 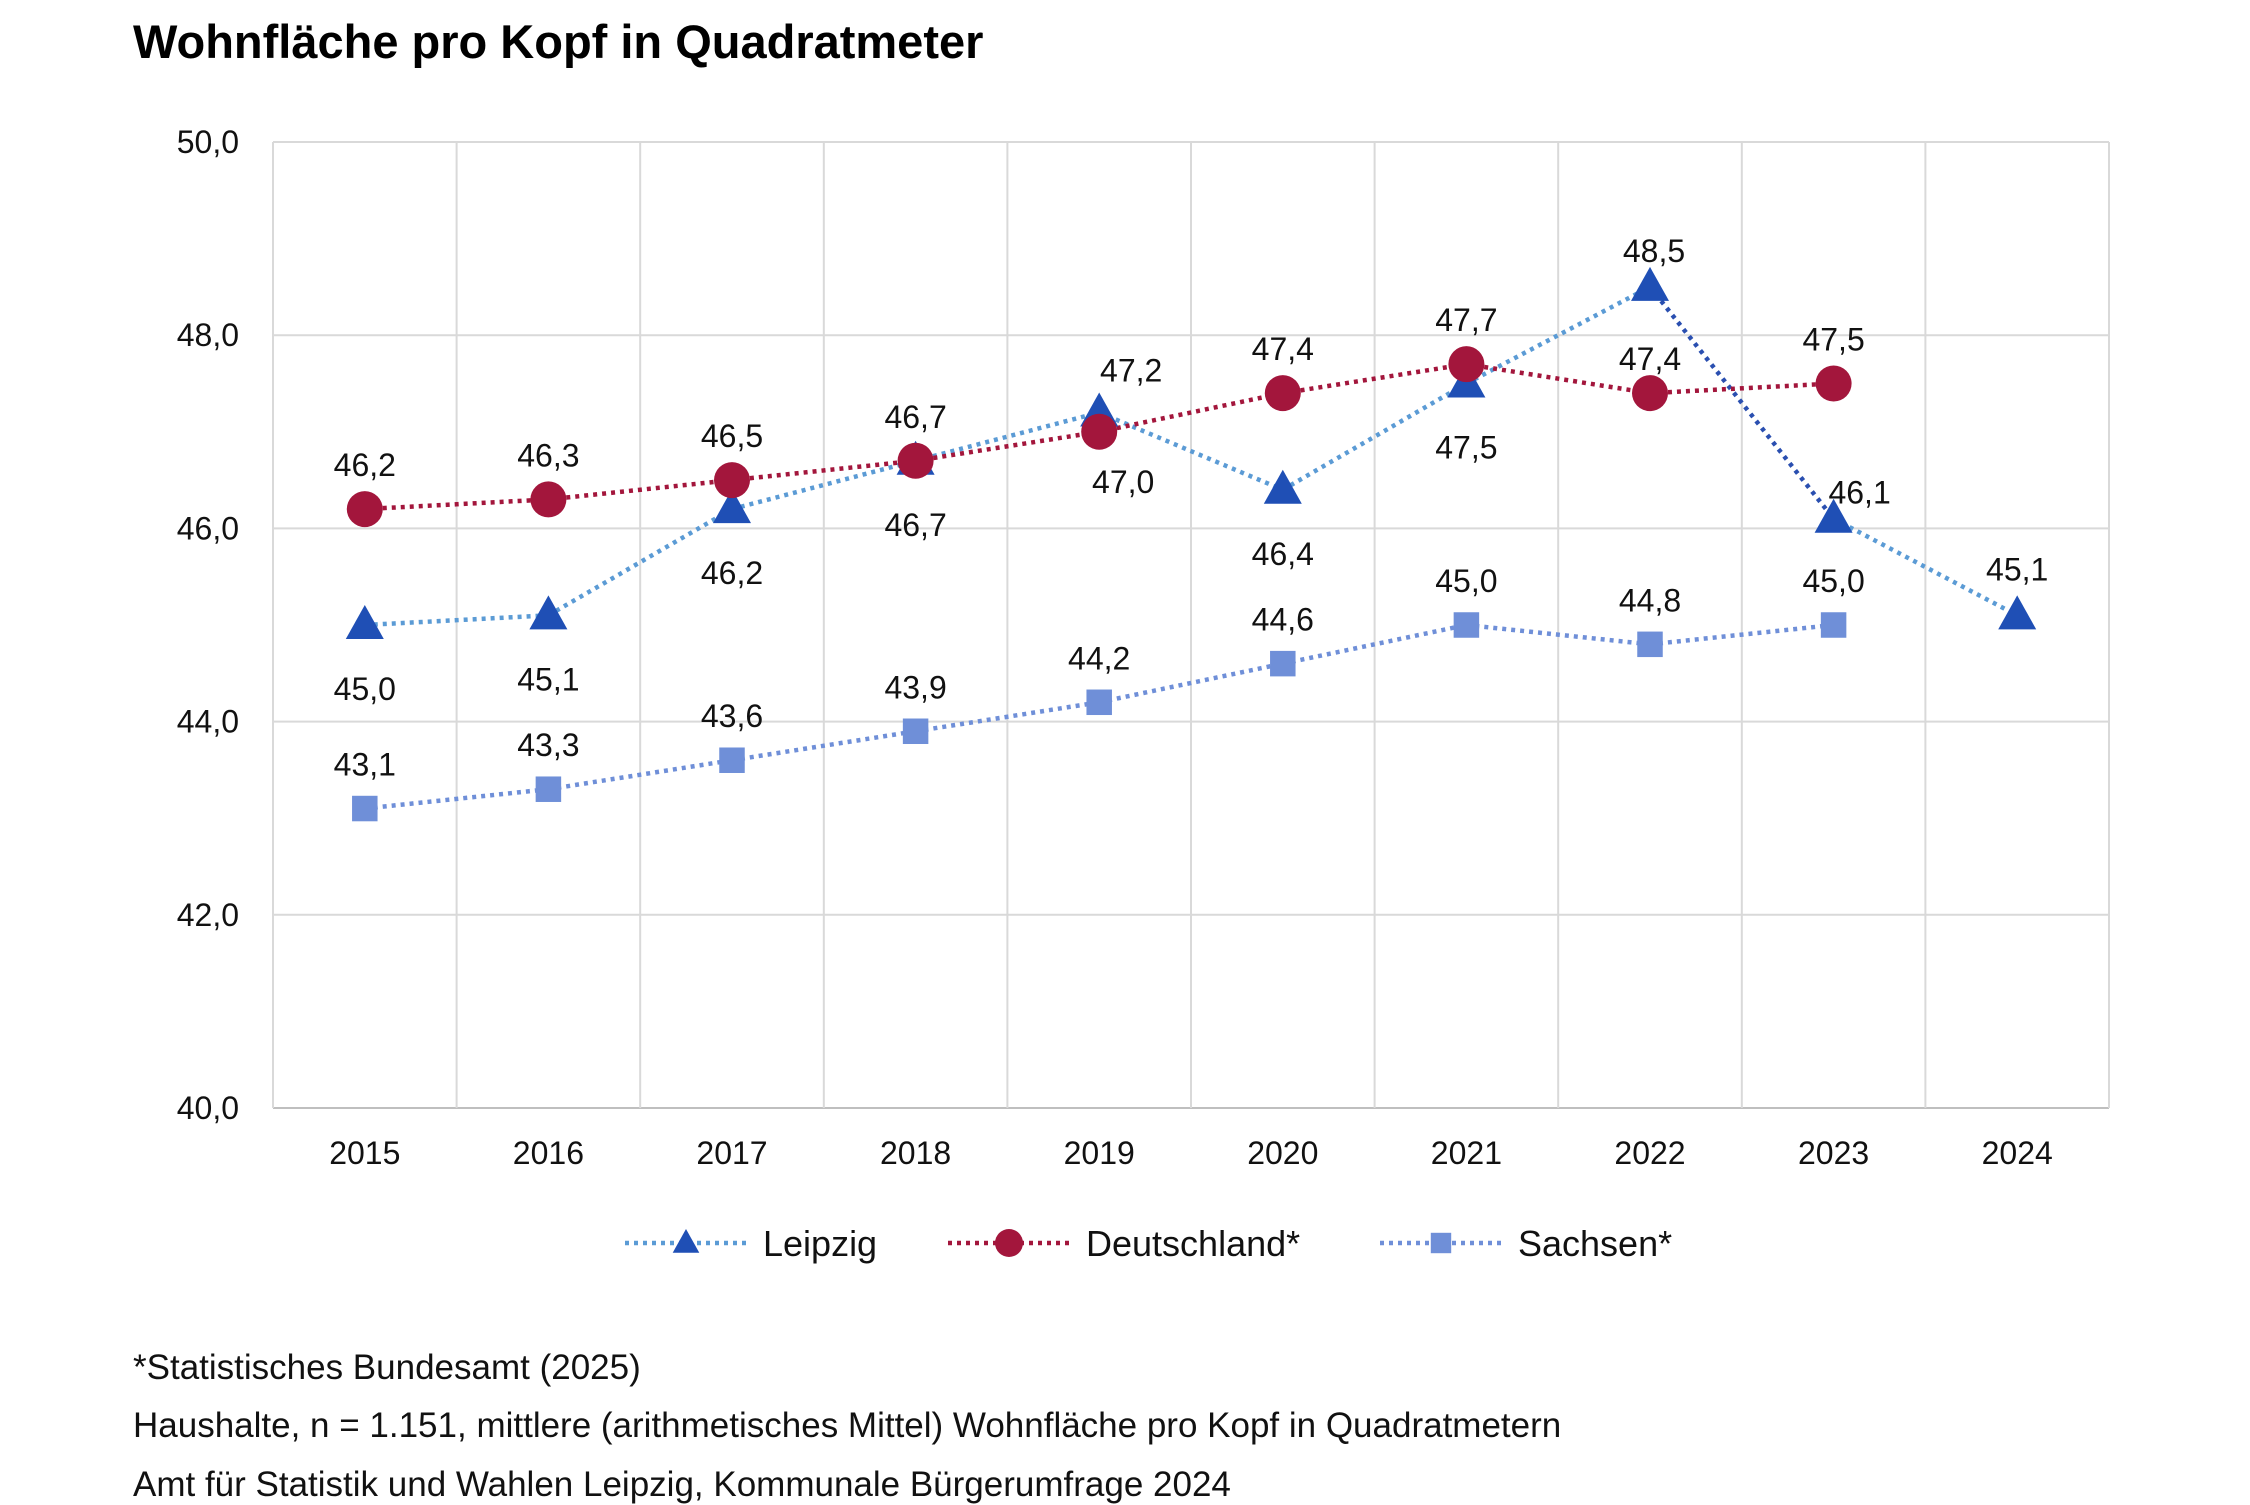 What do you see at coordinates (1123, 482) in the screenshot?
I see `data-label-deutschland: 47,0` at bounding box center [1123, 482].